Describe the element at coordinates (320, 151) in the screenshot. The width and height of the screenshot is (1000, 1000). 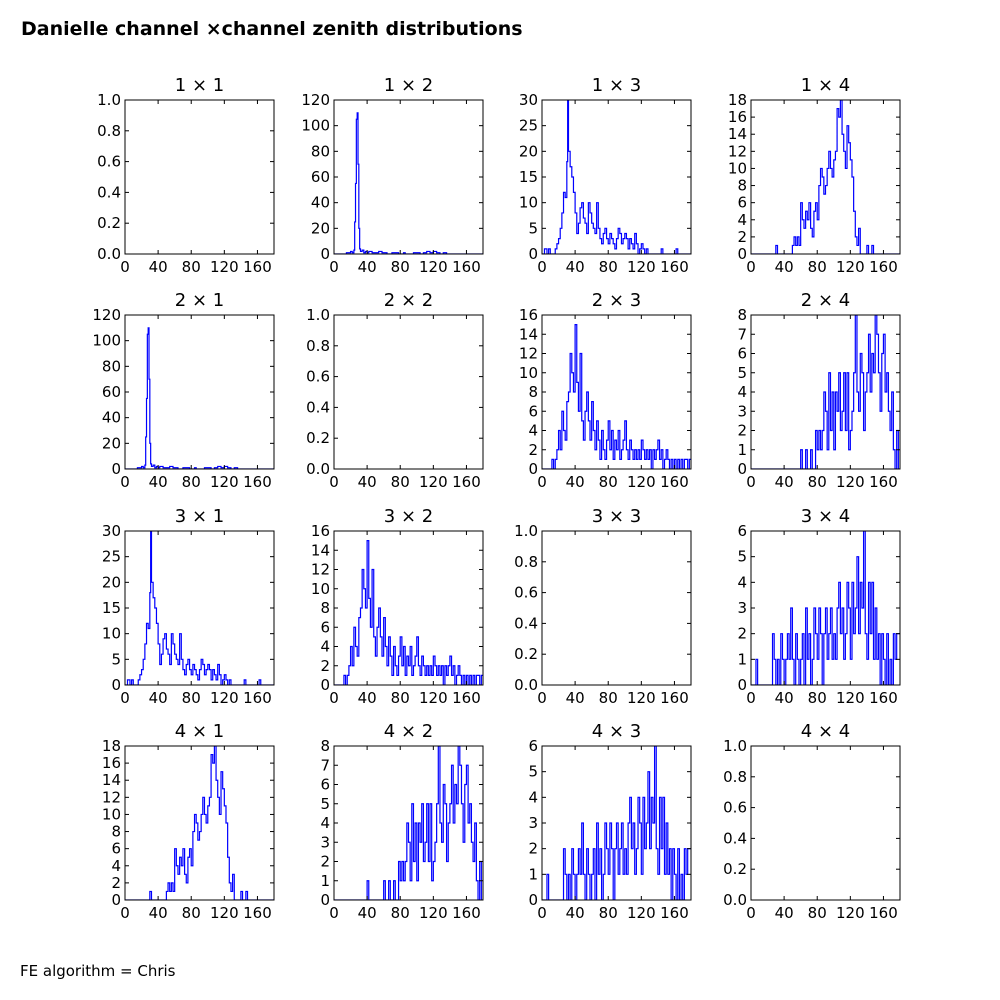
I see `y-tick-label: 80` at that location.